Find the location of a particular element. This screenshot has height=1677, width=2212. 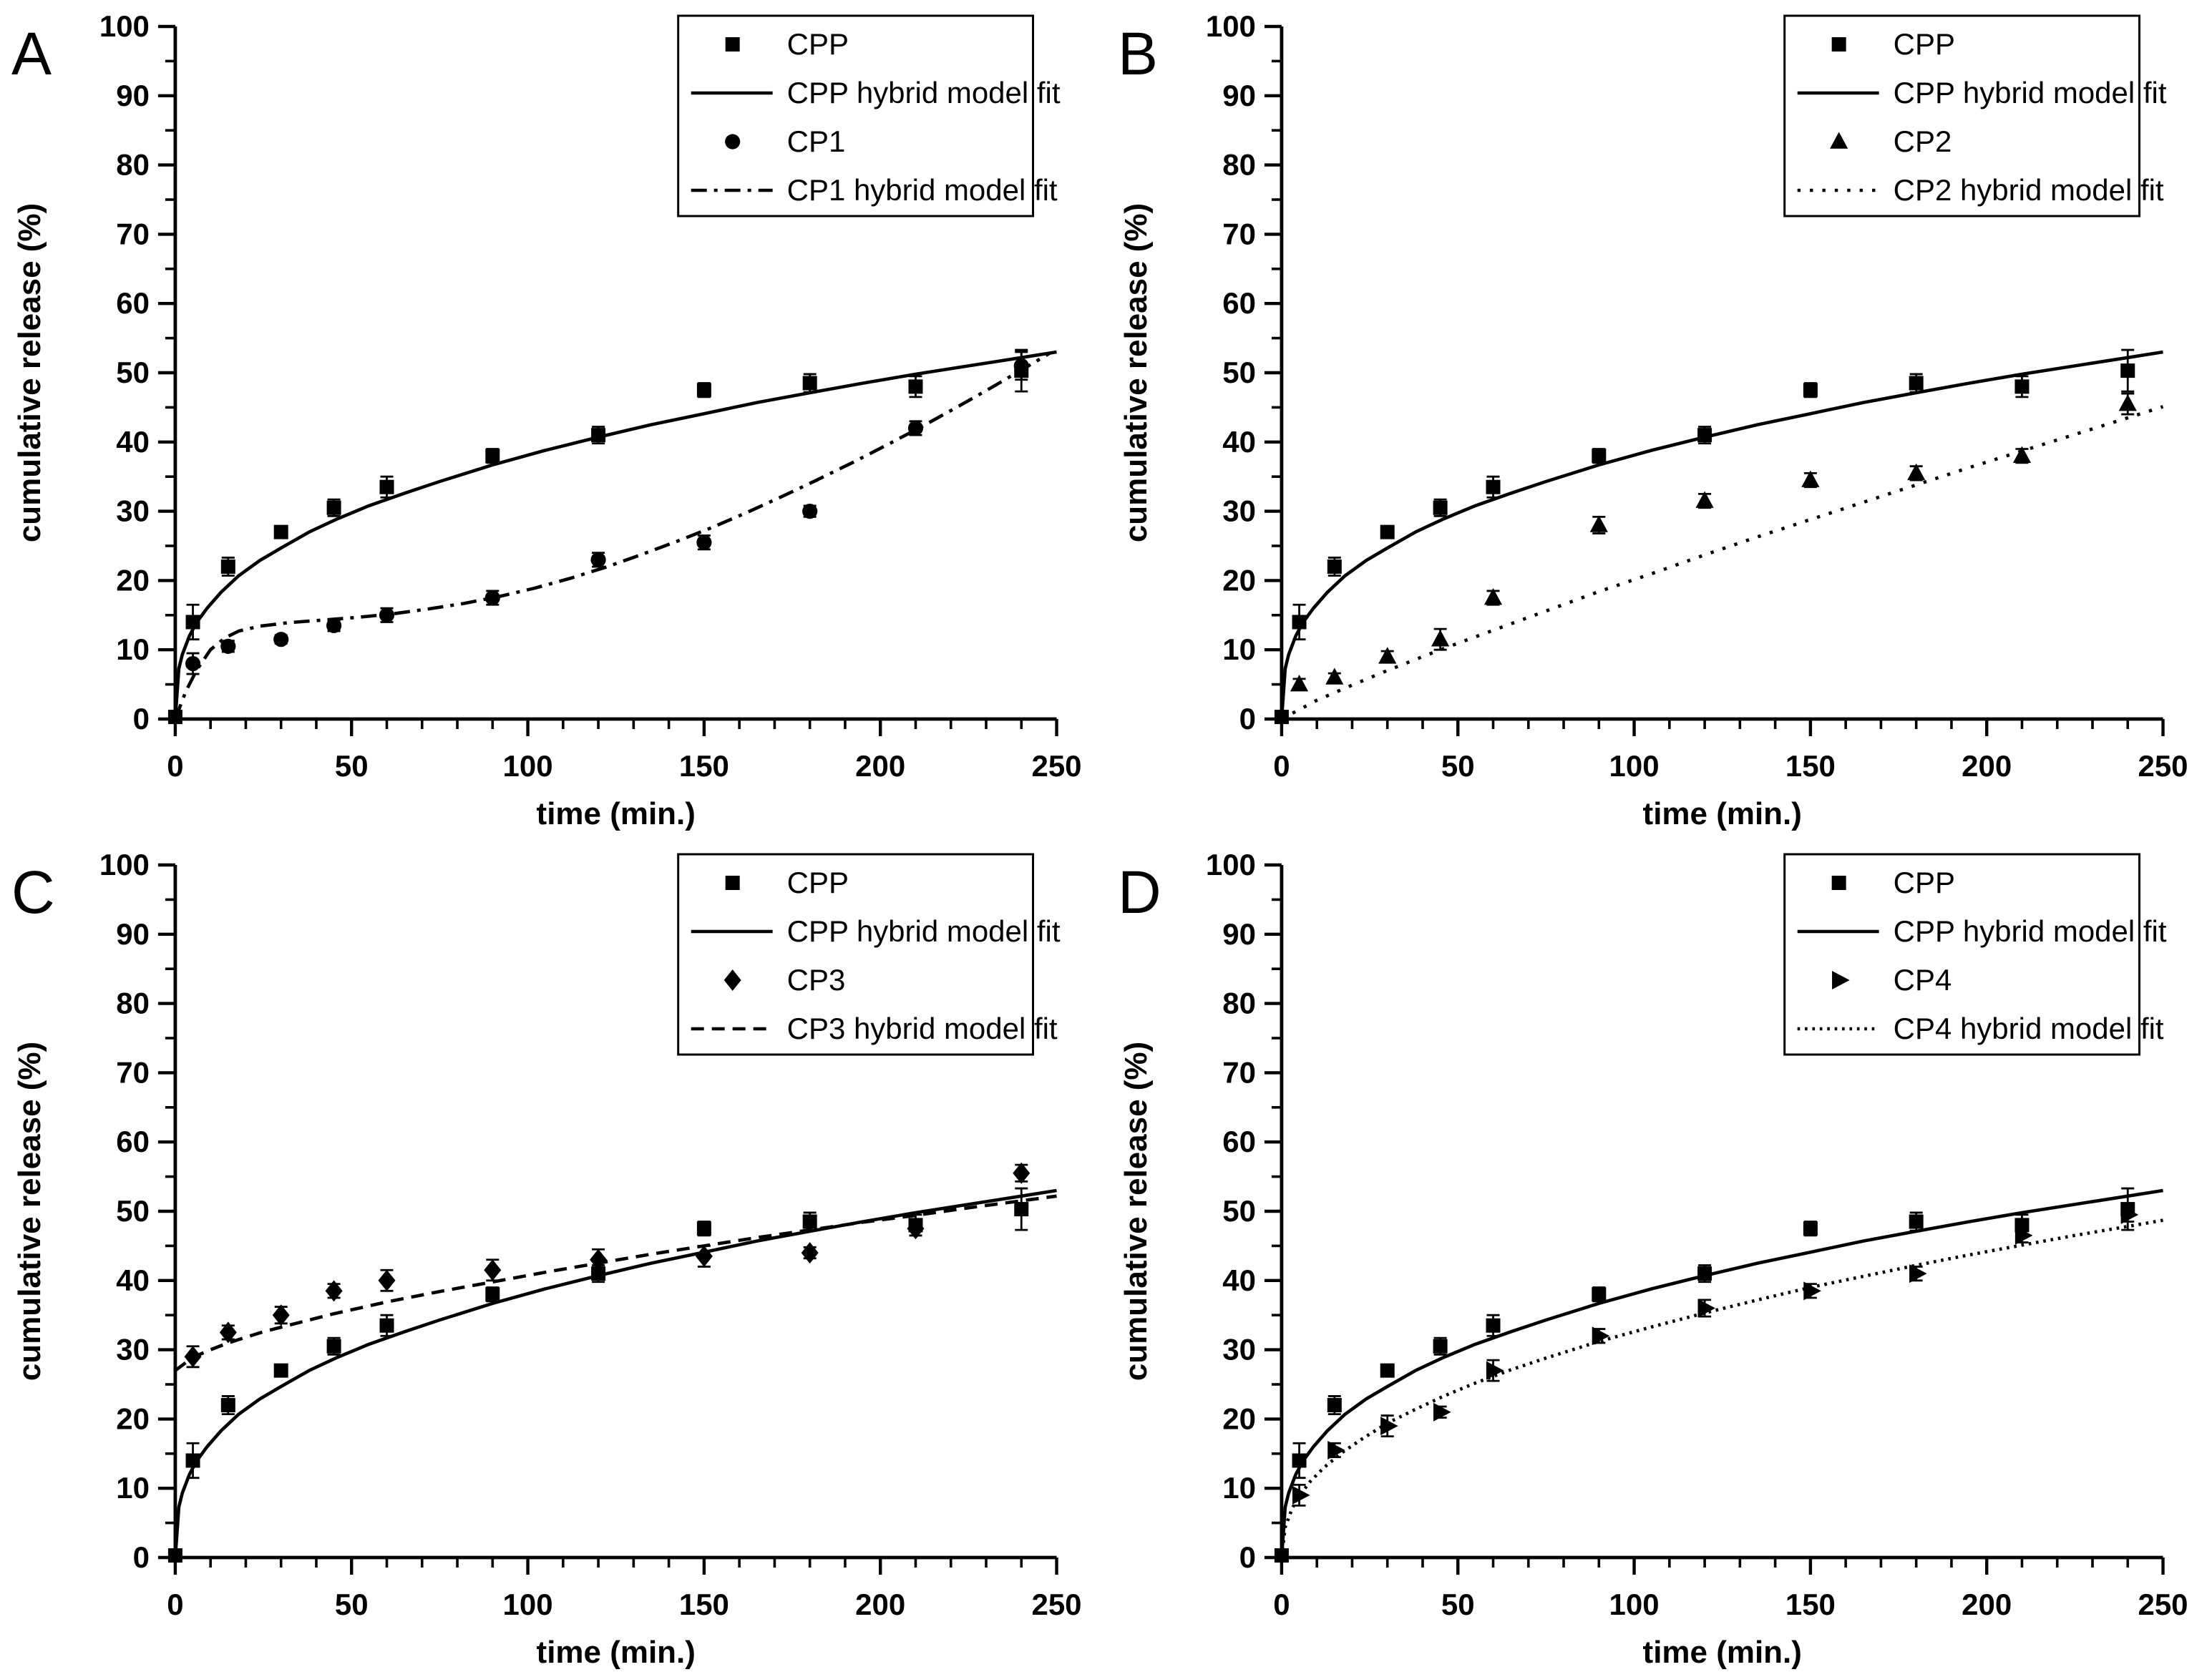

fit-line-cp2-hybrid-model-fit is located at coordinates (1721, 563).